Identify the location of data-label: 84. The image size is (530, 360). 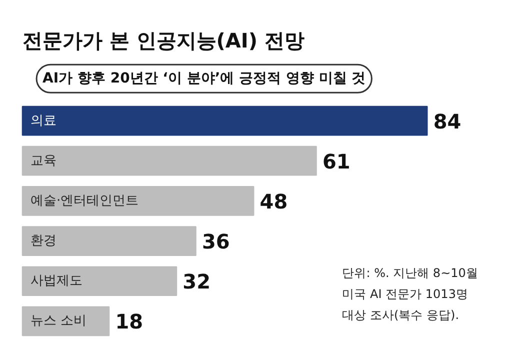
(447, 121).